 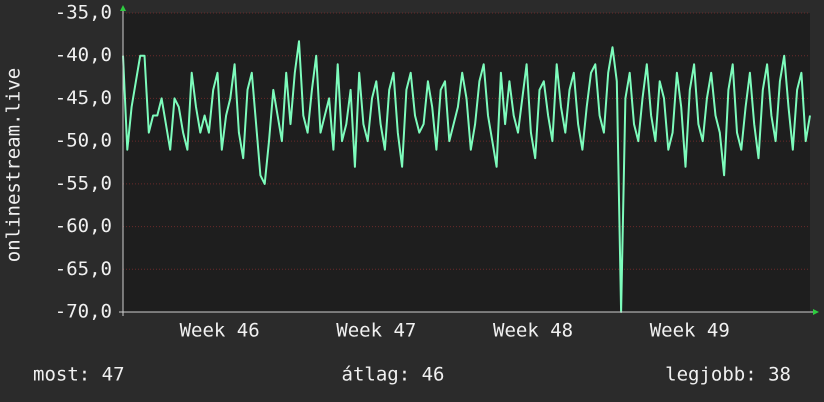 What do you see at coordinates (690, 331) in the screenshot?
I see `x-tick-label: Week 49` at bounding box center [690, 331].